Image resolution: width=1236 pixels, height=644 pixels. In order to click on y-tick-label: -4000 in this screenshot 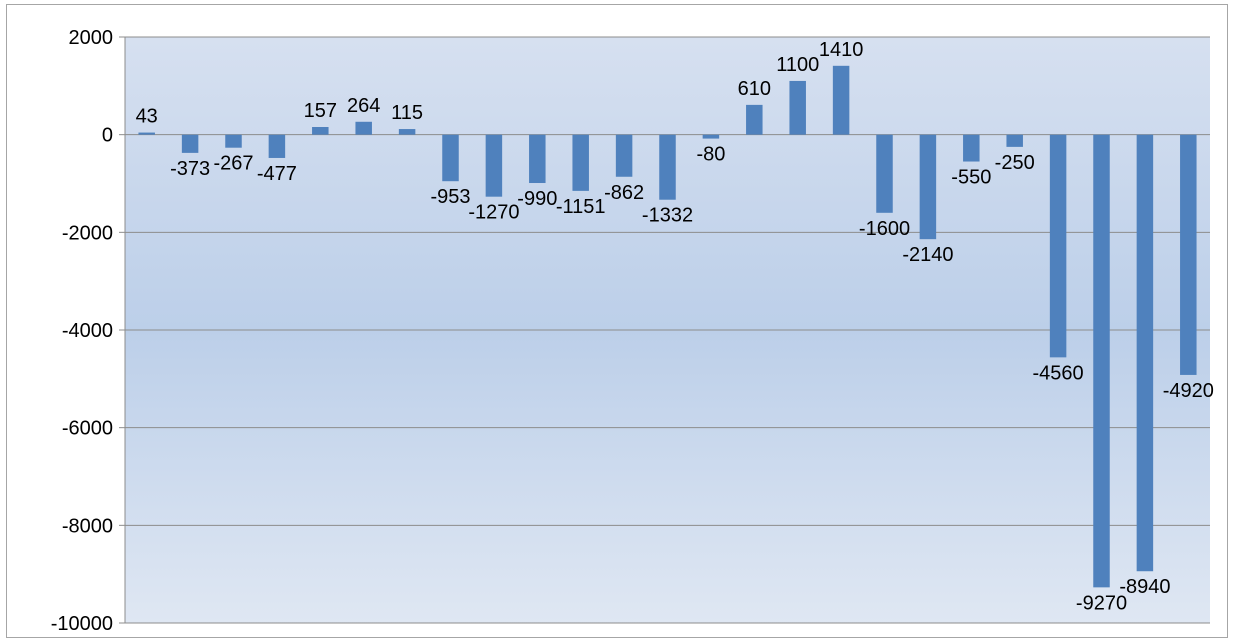, I will do `click(87, 331)`.